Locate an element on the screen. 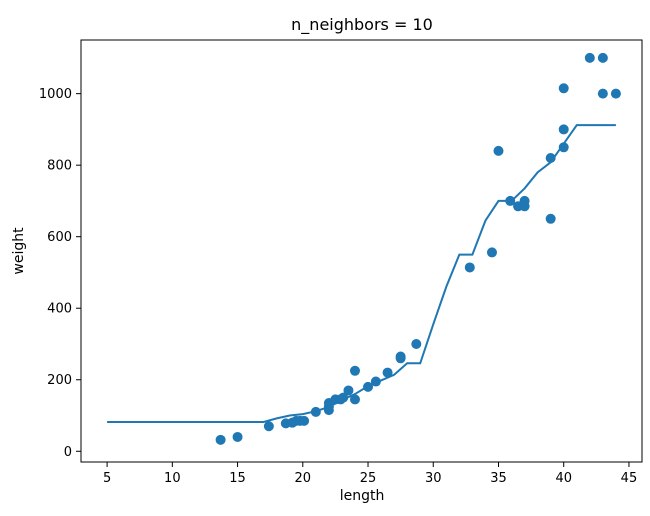 The width and height of the screenshot is (650, 516). x-tick-label: 35 is located at coordinates (498, 478).